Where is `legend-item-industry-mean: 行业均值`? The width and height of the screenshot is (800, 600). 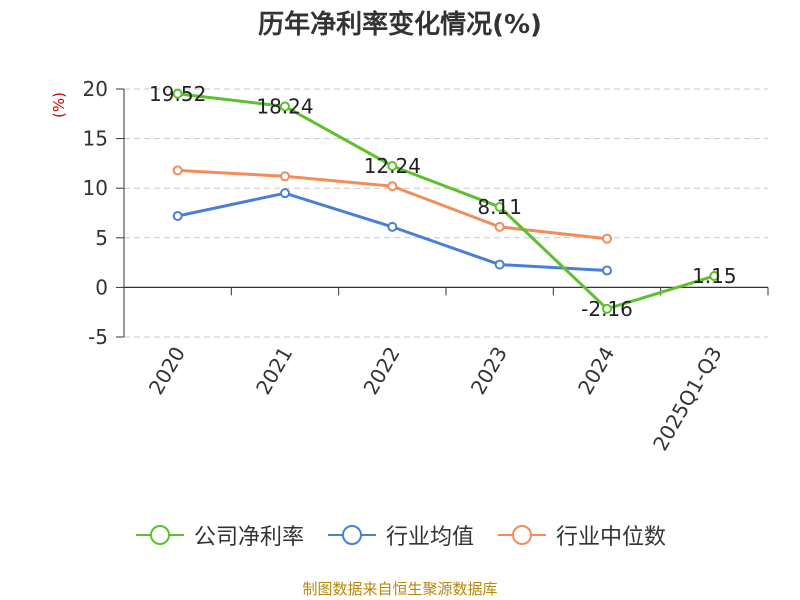 legend-item-industry-mean: 行业均值 is located at coordinates (400, 535).